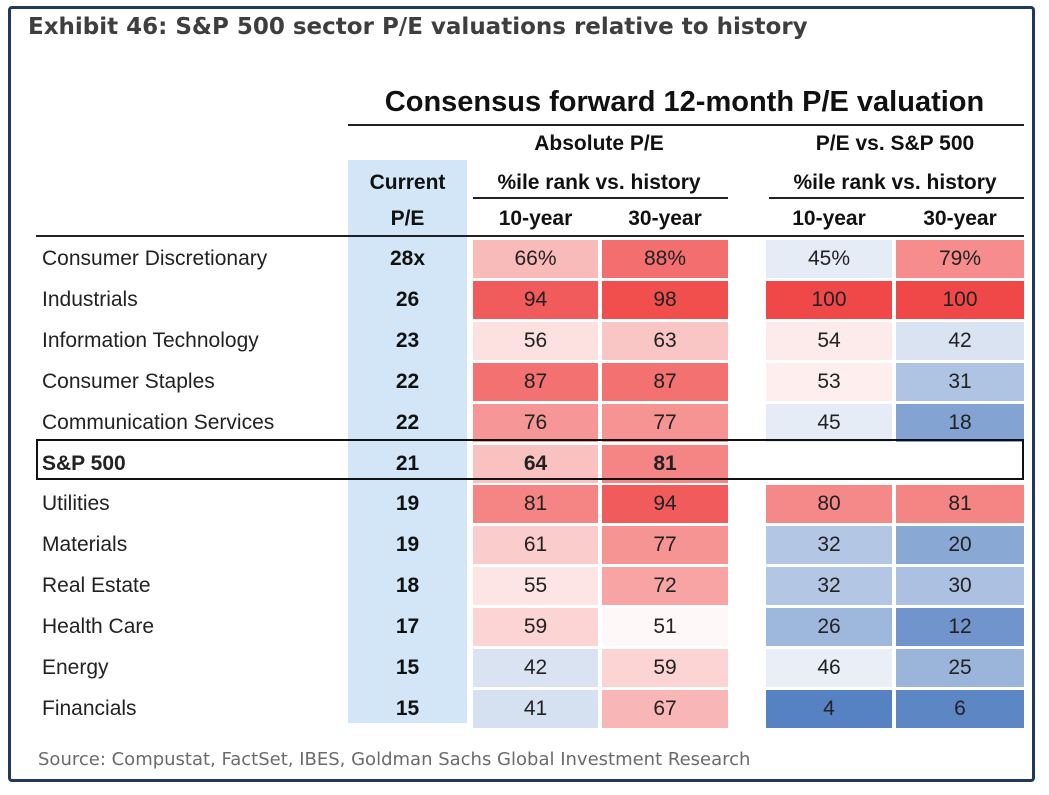 Image resolution: width=1049 pixels, height=795 pixels. Describe the element at coordinates (665, 341) in the screenshot. I see `heatmap-cell-abs-30: 63` at that location.